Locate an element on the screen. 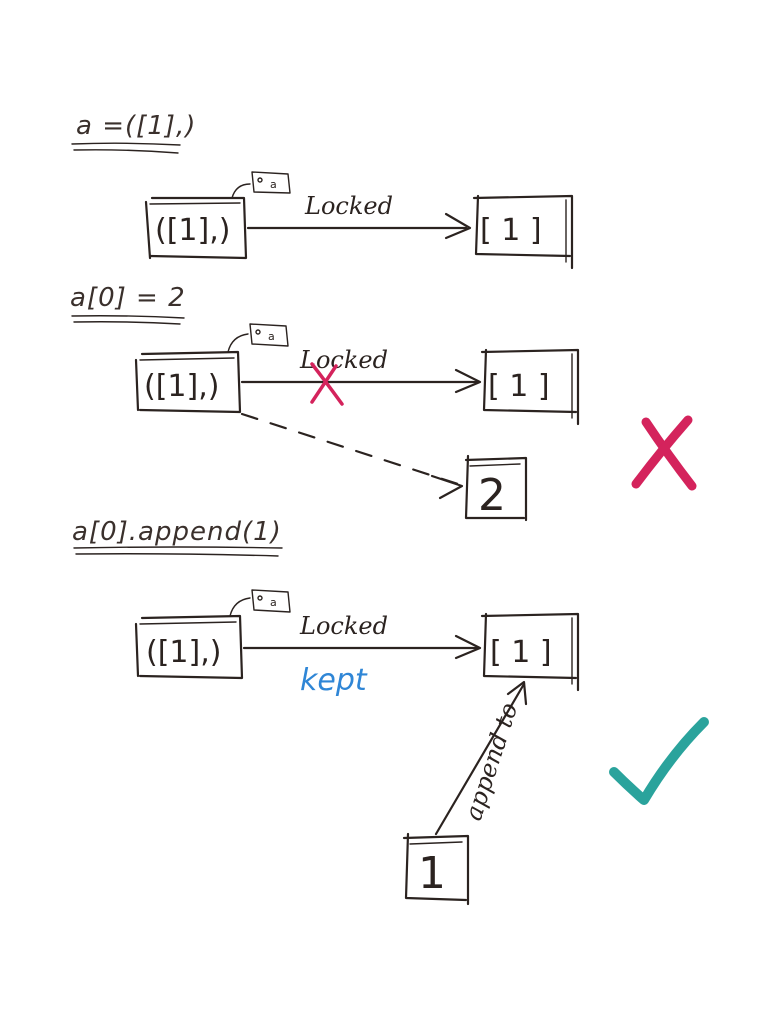 This screenshot has height=1024, width=768. scene-3-underline is located at coordinates (178, 547).